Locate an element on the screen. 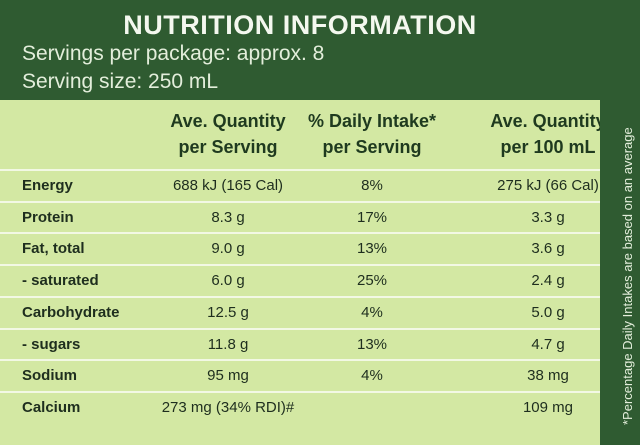 This screenshot has width=640, height=445. cell: 275 kJ (66 Cal) is located at coordinates (548, 185).